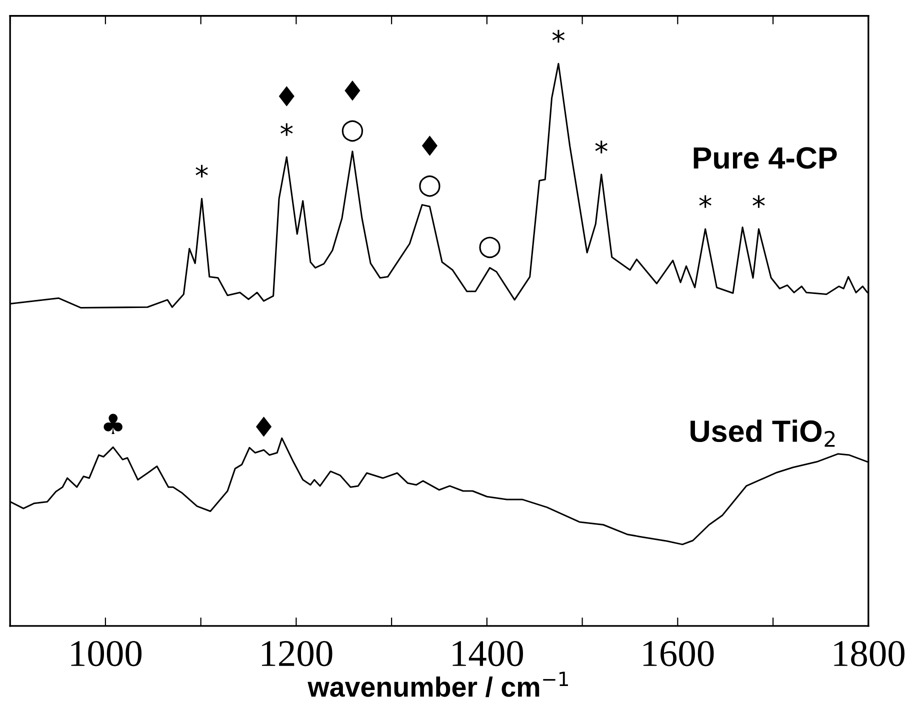 The height and width of the screenshot is (722, 917). Describe the element at coordinates (487, 653) in the screenshot. I see `x-tick-label: 1400` at that location.